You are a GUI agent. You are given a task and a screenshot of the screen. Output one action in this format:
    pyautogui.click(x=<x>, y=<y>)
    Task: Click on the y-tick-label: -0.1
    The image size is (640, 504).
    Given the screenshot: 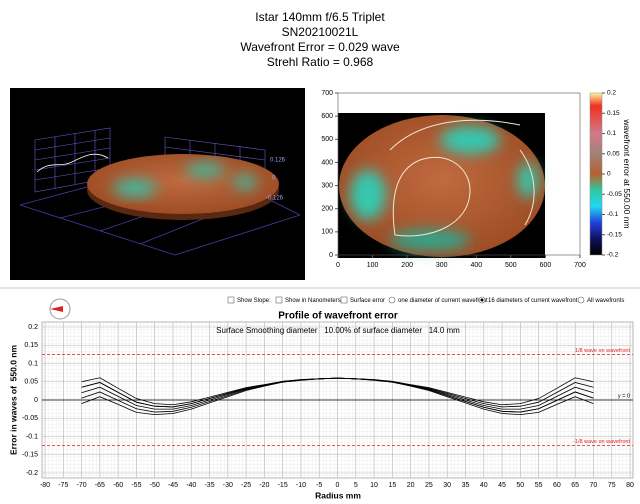 What is the action you would take?
    pyautogui.click(x=32, y=436)
    